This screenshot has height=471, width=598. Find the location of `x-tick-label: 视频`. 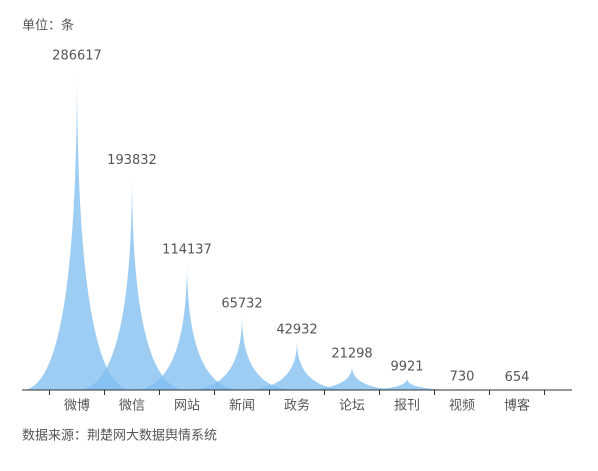

x-tick-label: 视频 is located at coordinates (462, 406).